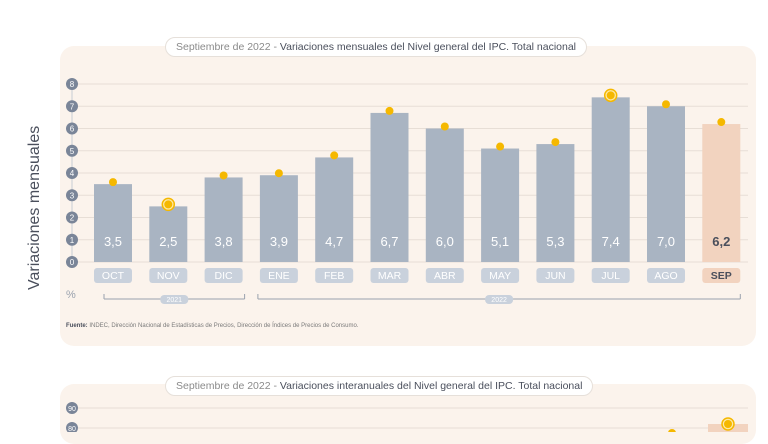 Image resolution: width=768 pixels, height=444 pixels. I want to click on category-label: NOV, so click(168, 276).